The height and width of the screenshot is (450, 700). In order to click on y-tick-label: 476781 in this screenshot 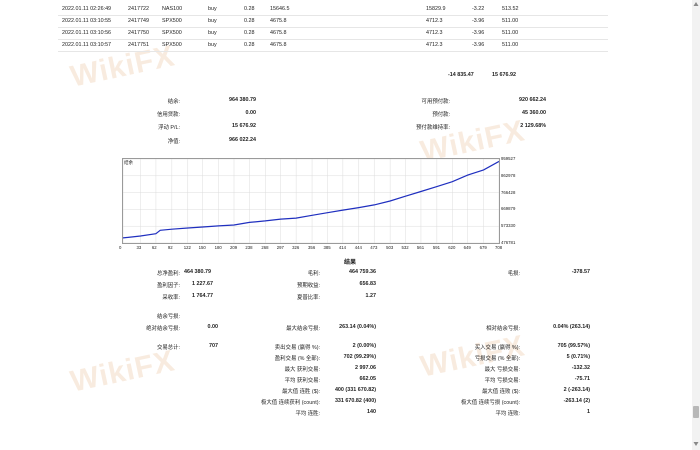, I will do `click(508, 242)`.